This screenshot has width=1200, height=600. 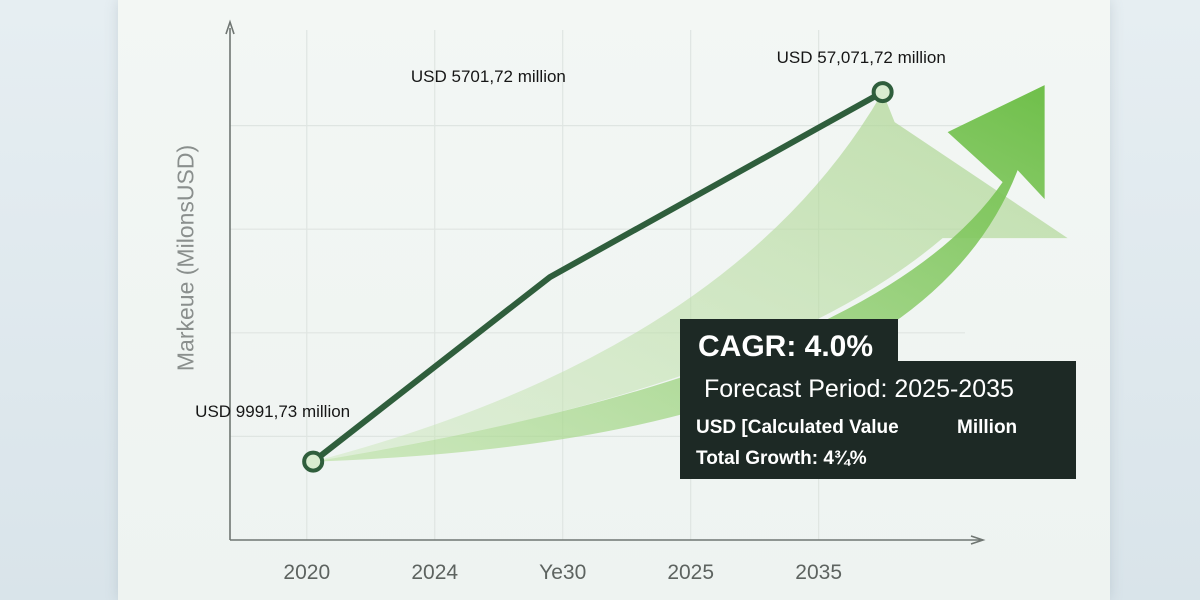 What do you see at coordinates (185, 258) in the screenshot?
I see `y-axis-label: Markeue (MilonsUSD)` at bounding box center [185, 258].